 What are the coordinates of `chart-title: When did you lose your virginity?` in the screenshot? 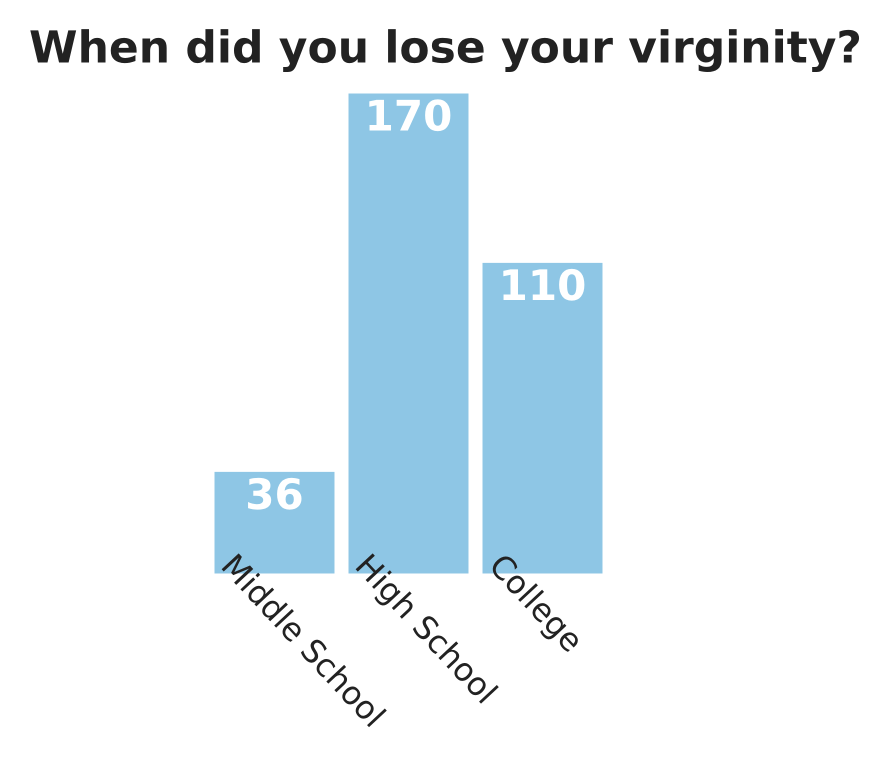 It's located at (445, 48).